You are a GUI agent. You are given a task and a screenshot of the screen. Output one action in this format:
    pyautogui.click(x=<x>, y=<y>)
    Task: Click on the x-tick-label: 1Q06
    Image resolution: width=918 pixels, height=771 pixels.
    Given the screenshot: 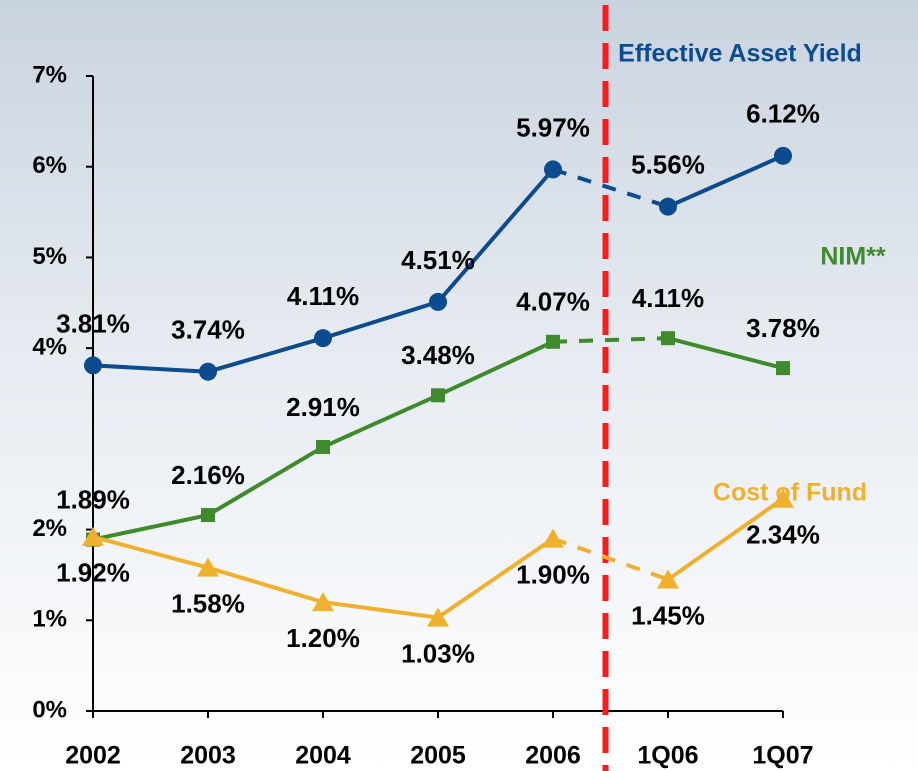 What is the action you would take?
    pyautogui.click(x=667, y=756)
    